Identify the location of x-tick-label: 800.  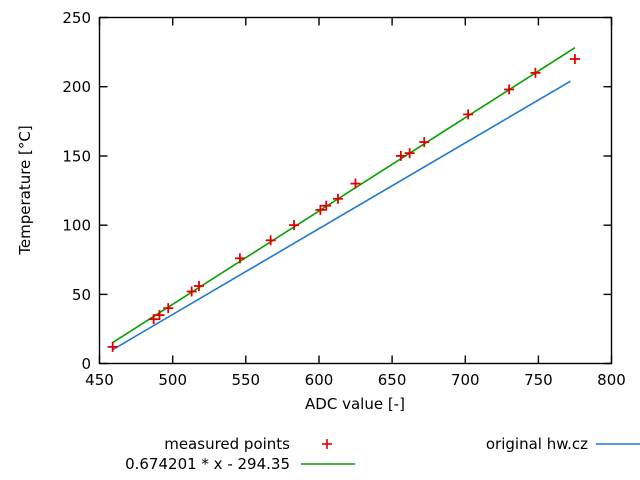
(611, 380).